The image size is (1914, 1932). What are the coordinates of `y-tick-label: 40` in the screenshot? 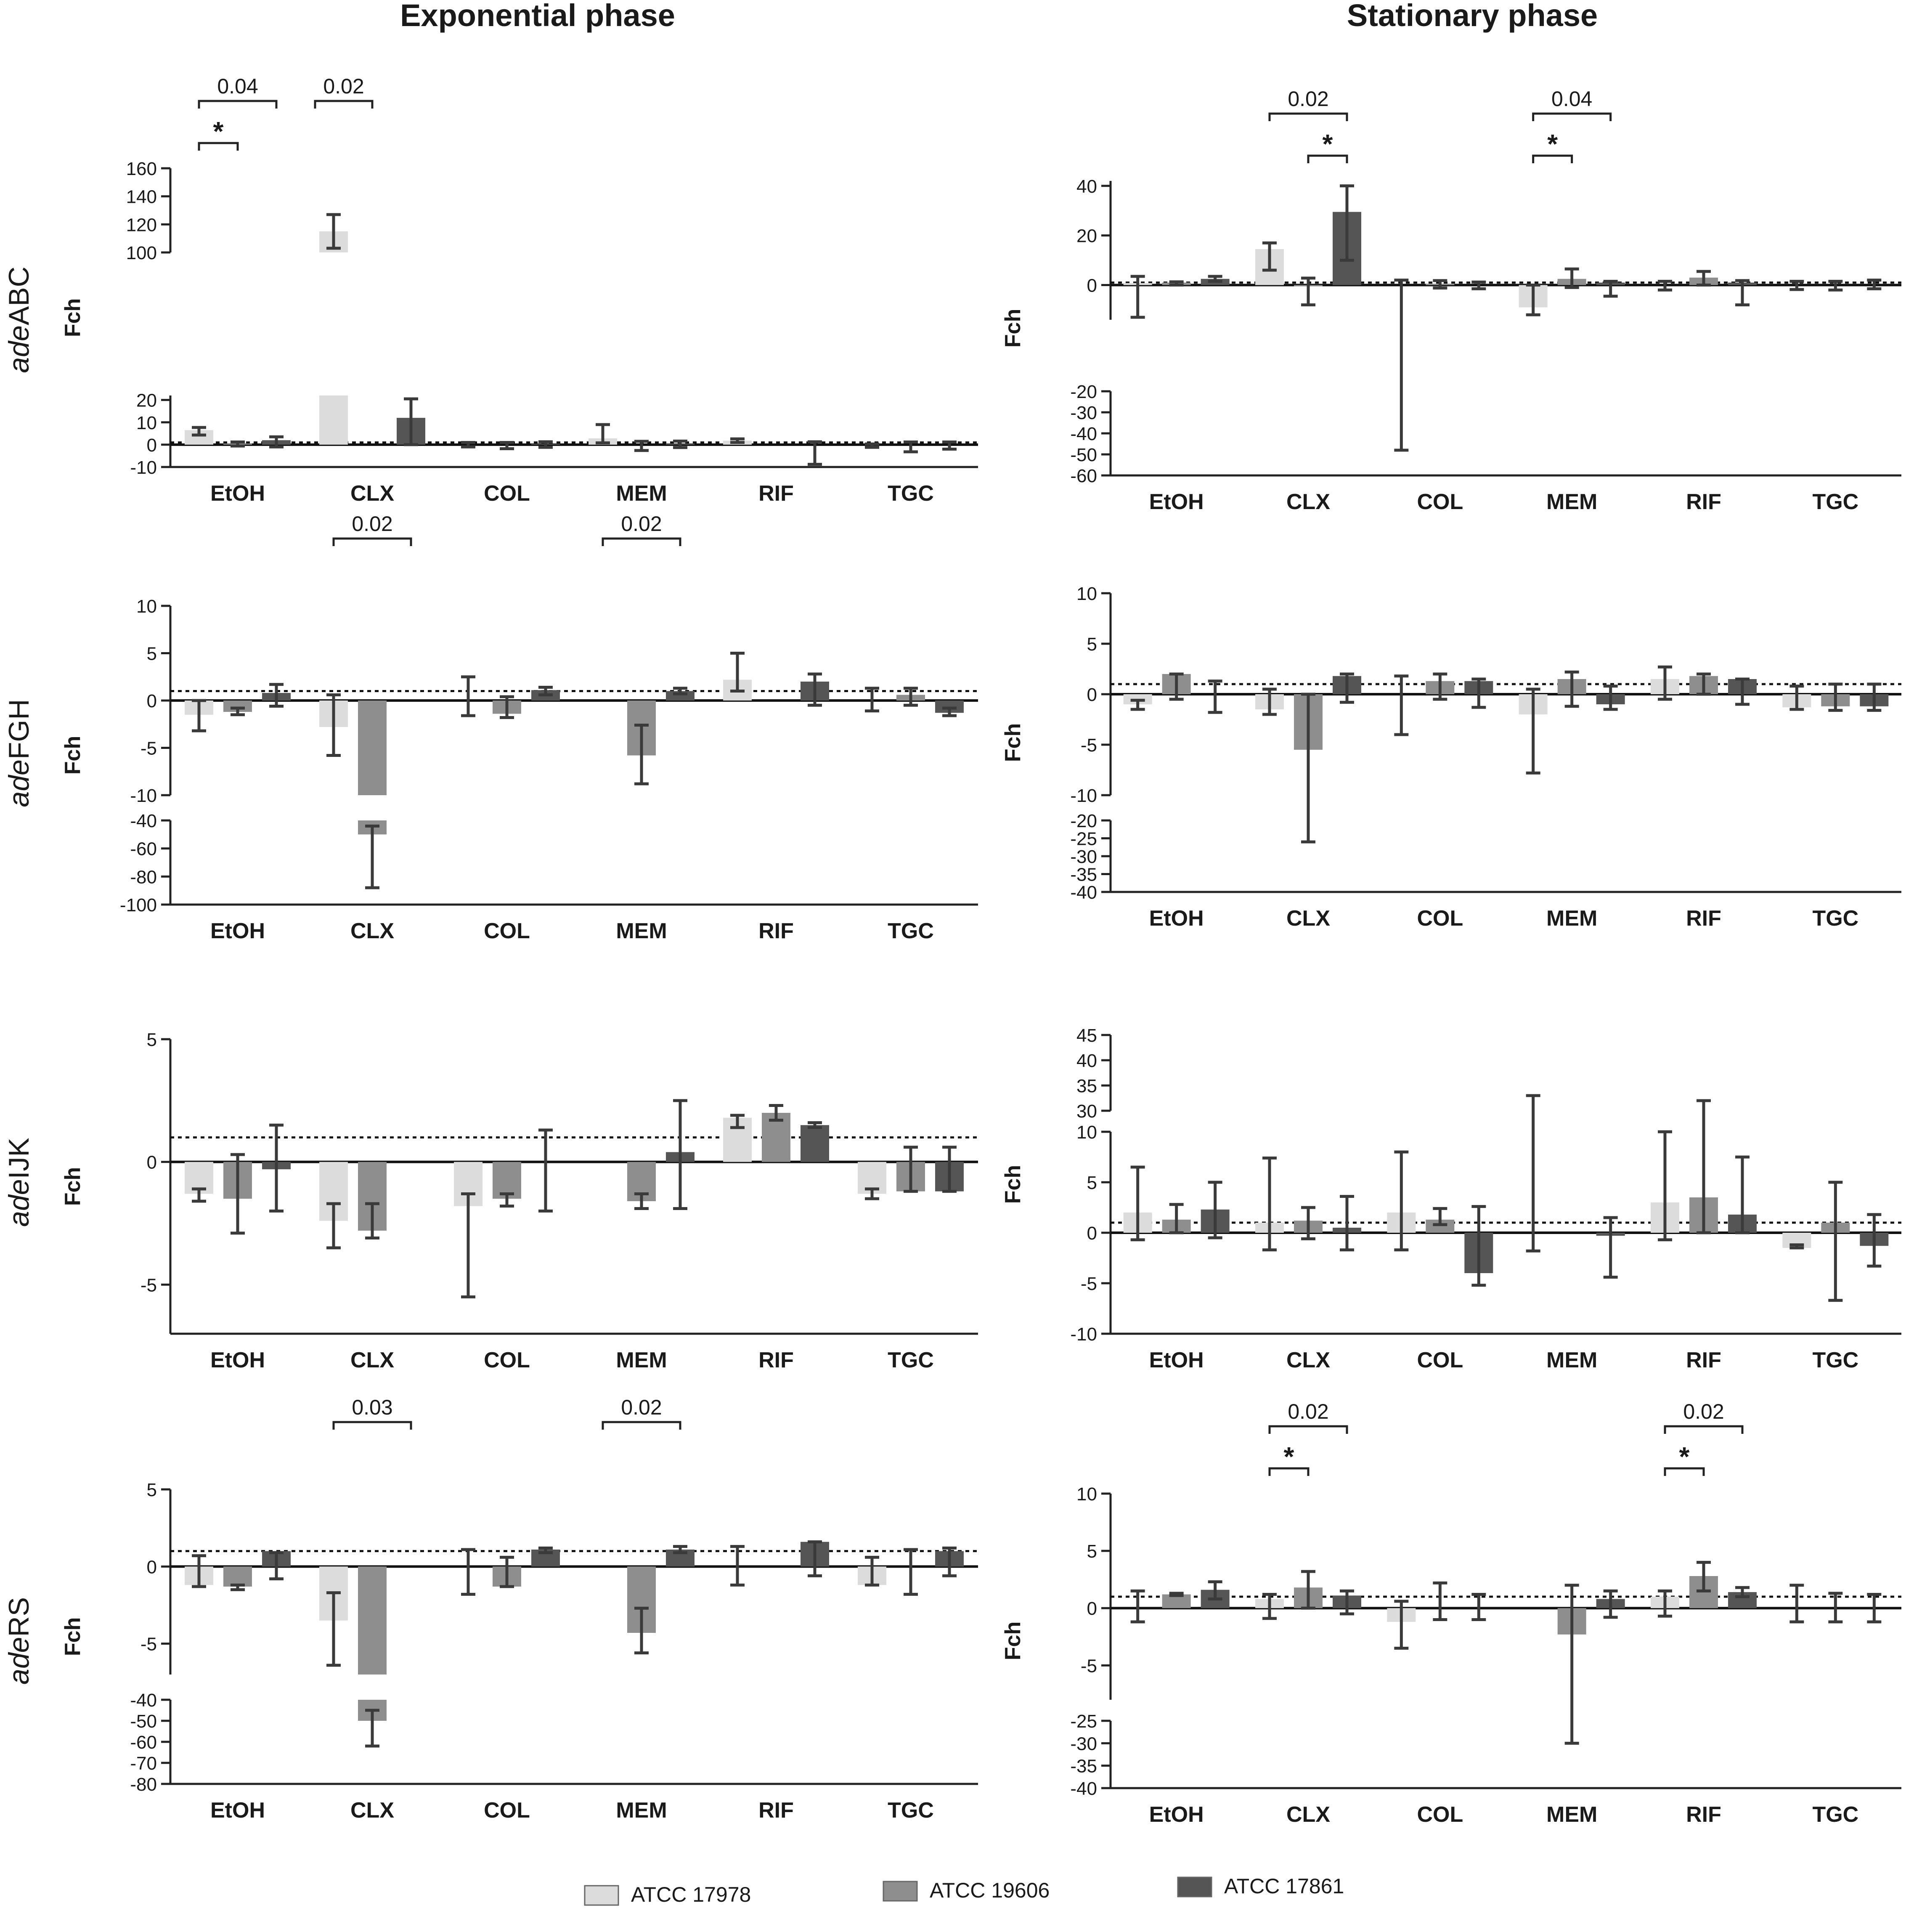 It's located at (1087, 186).